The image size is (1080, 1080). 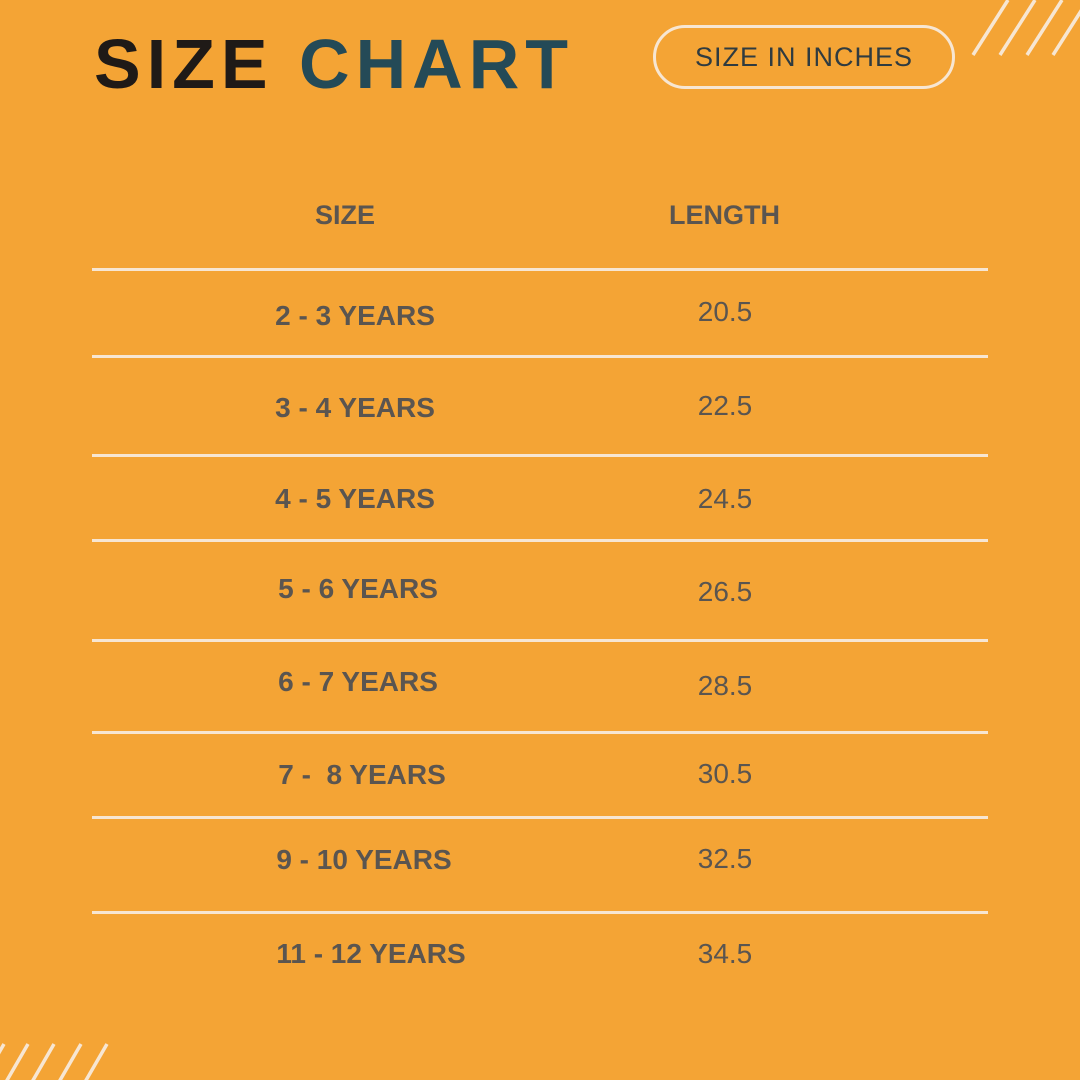 I want to click on length-cell: 30.5, so click(x=725, y=773).